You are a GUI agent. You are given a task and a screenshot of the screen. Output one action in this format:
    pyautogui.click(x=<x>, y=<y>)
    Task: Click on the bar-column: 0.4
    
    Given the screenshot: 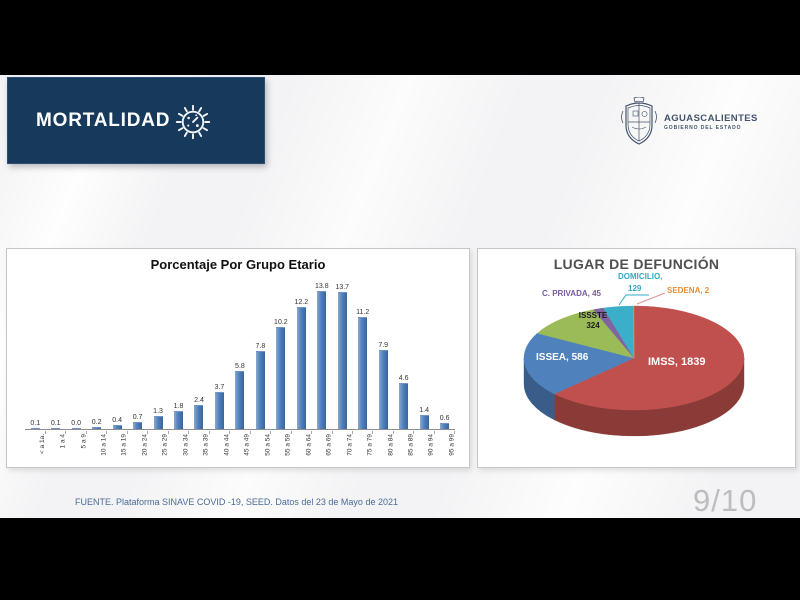 What is the action you would take?
    pyautogui.click(x=117, y=423)
    